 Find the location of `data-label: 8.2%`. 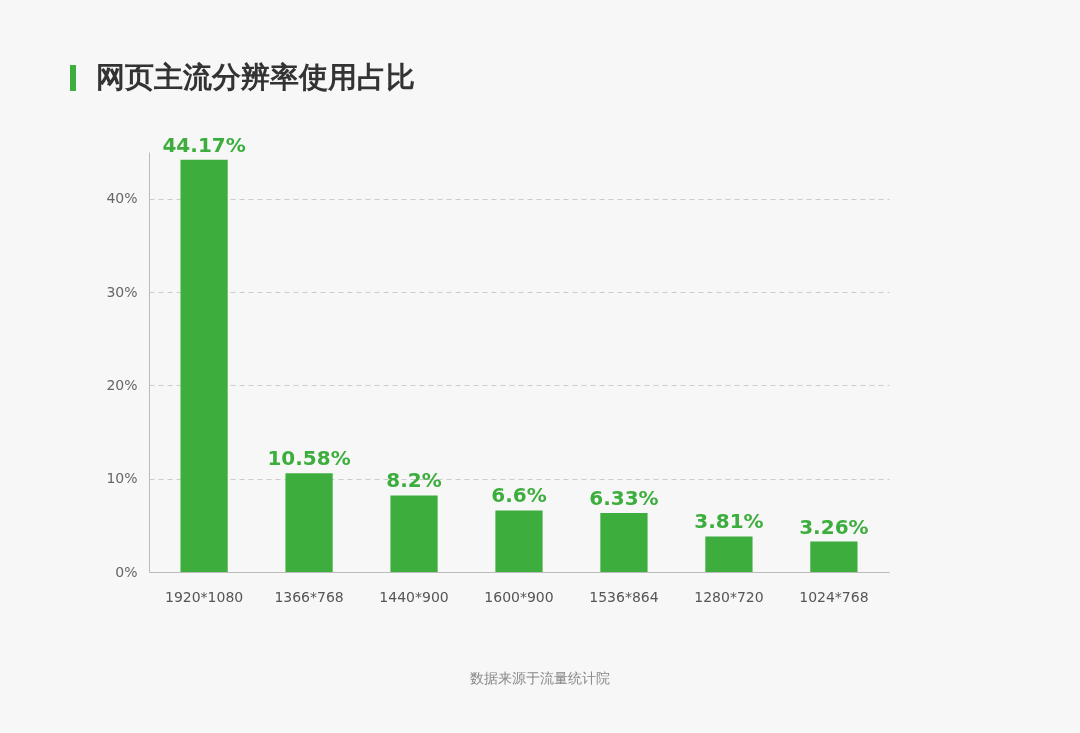

data-label: 8.2% is located at coordinates (414, 480).